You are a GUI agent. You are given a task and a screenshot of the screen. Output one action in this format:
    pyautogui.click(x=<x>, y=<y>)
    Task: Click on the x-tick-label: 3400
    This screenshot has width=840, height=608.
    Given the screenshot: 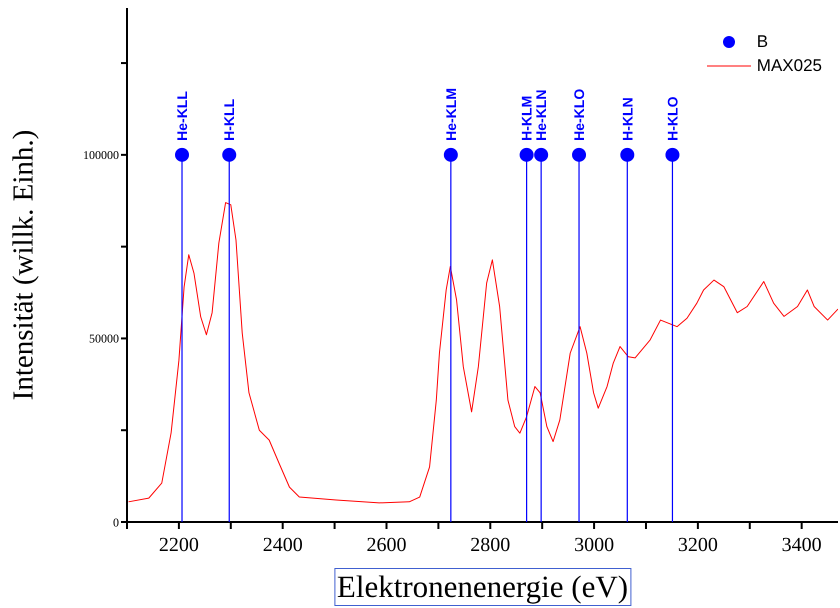 What is the action you would take?
    pyautogui.click(x=802, y=545)
    